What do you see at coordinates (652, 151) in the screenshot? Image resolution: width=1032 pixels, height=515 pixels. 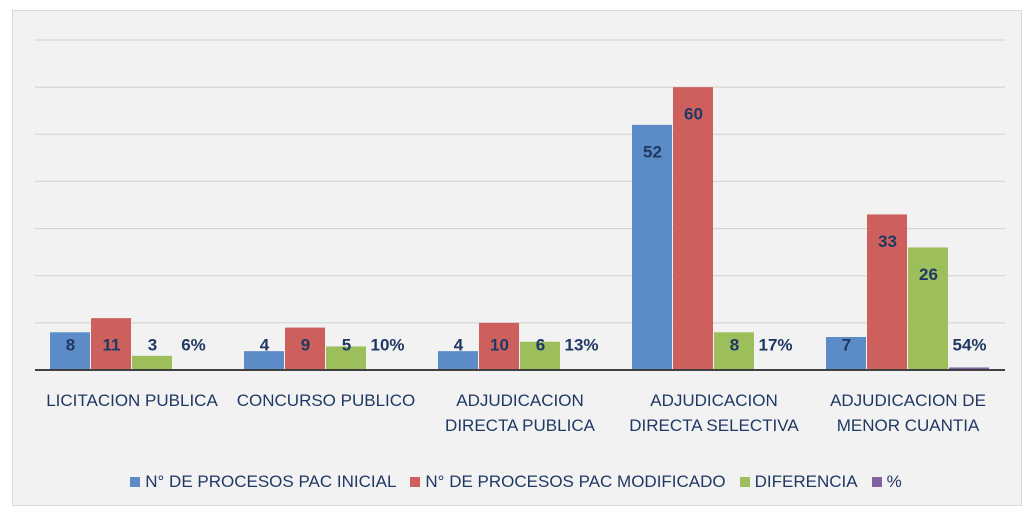 I see `data-label: 52` at bounding box center [652, 151].